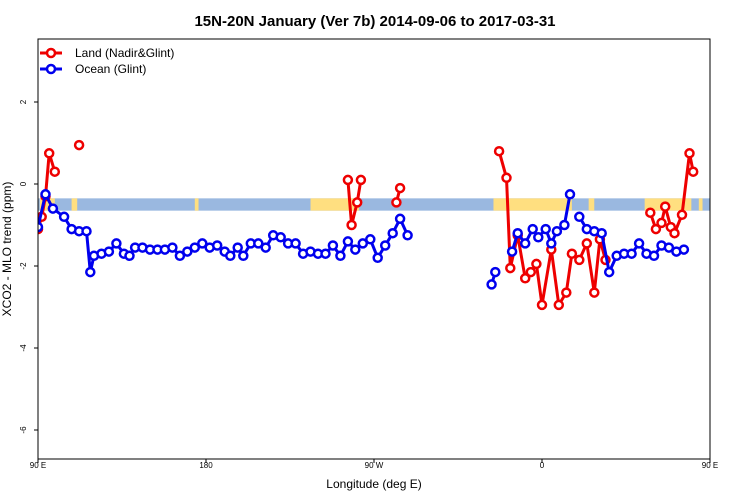 The height and width of the screenshot is (500, 750). What do you see at coordinates (107, 61) in the screenshot?
I see `legend: Land (Nadir&Glint) Ocean (Glint)` at bounding box center [107, 61].